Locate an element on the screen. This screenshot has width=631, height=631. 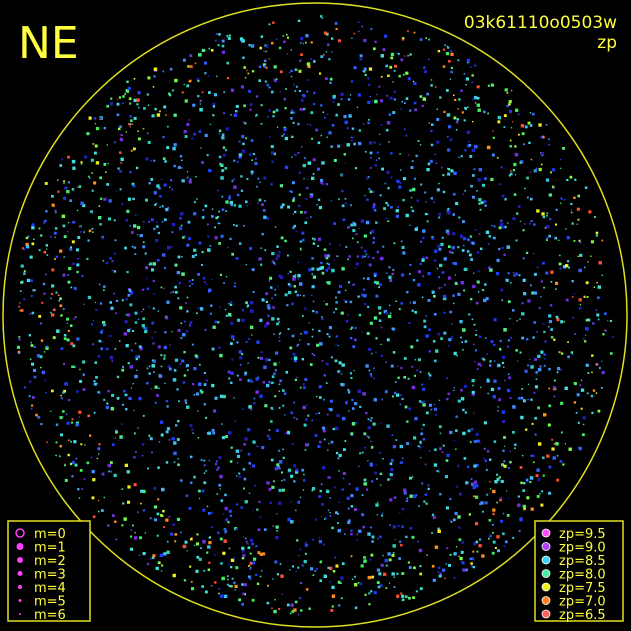
magnitude-marker is located at coordinates (20, 546).